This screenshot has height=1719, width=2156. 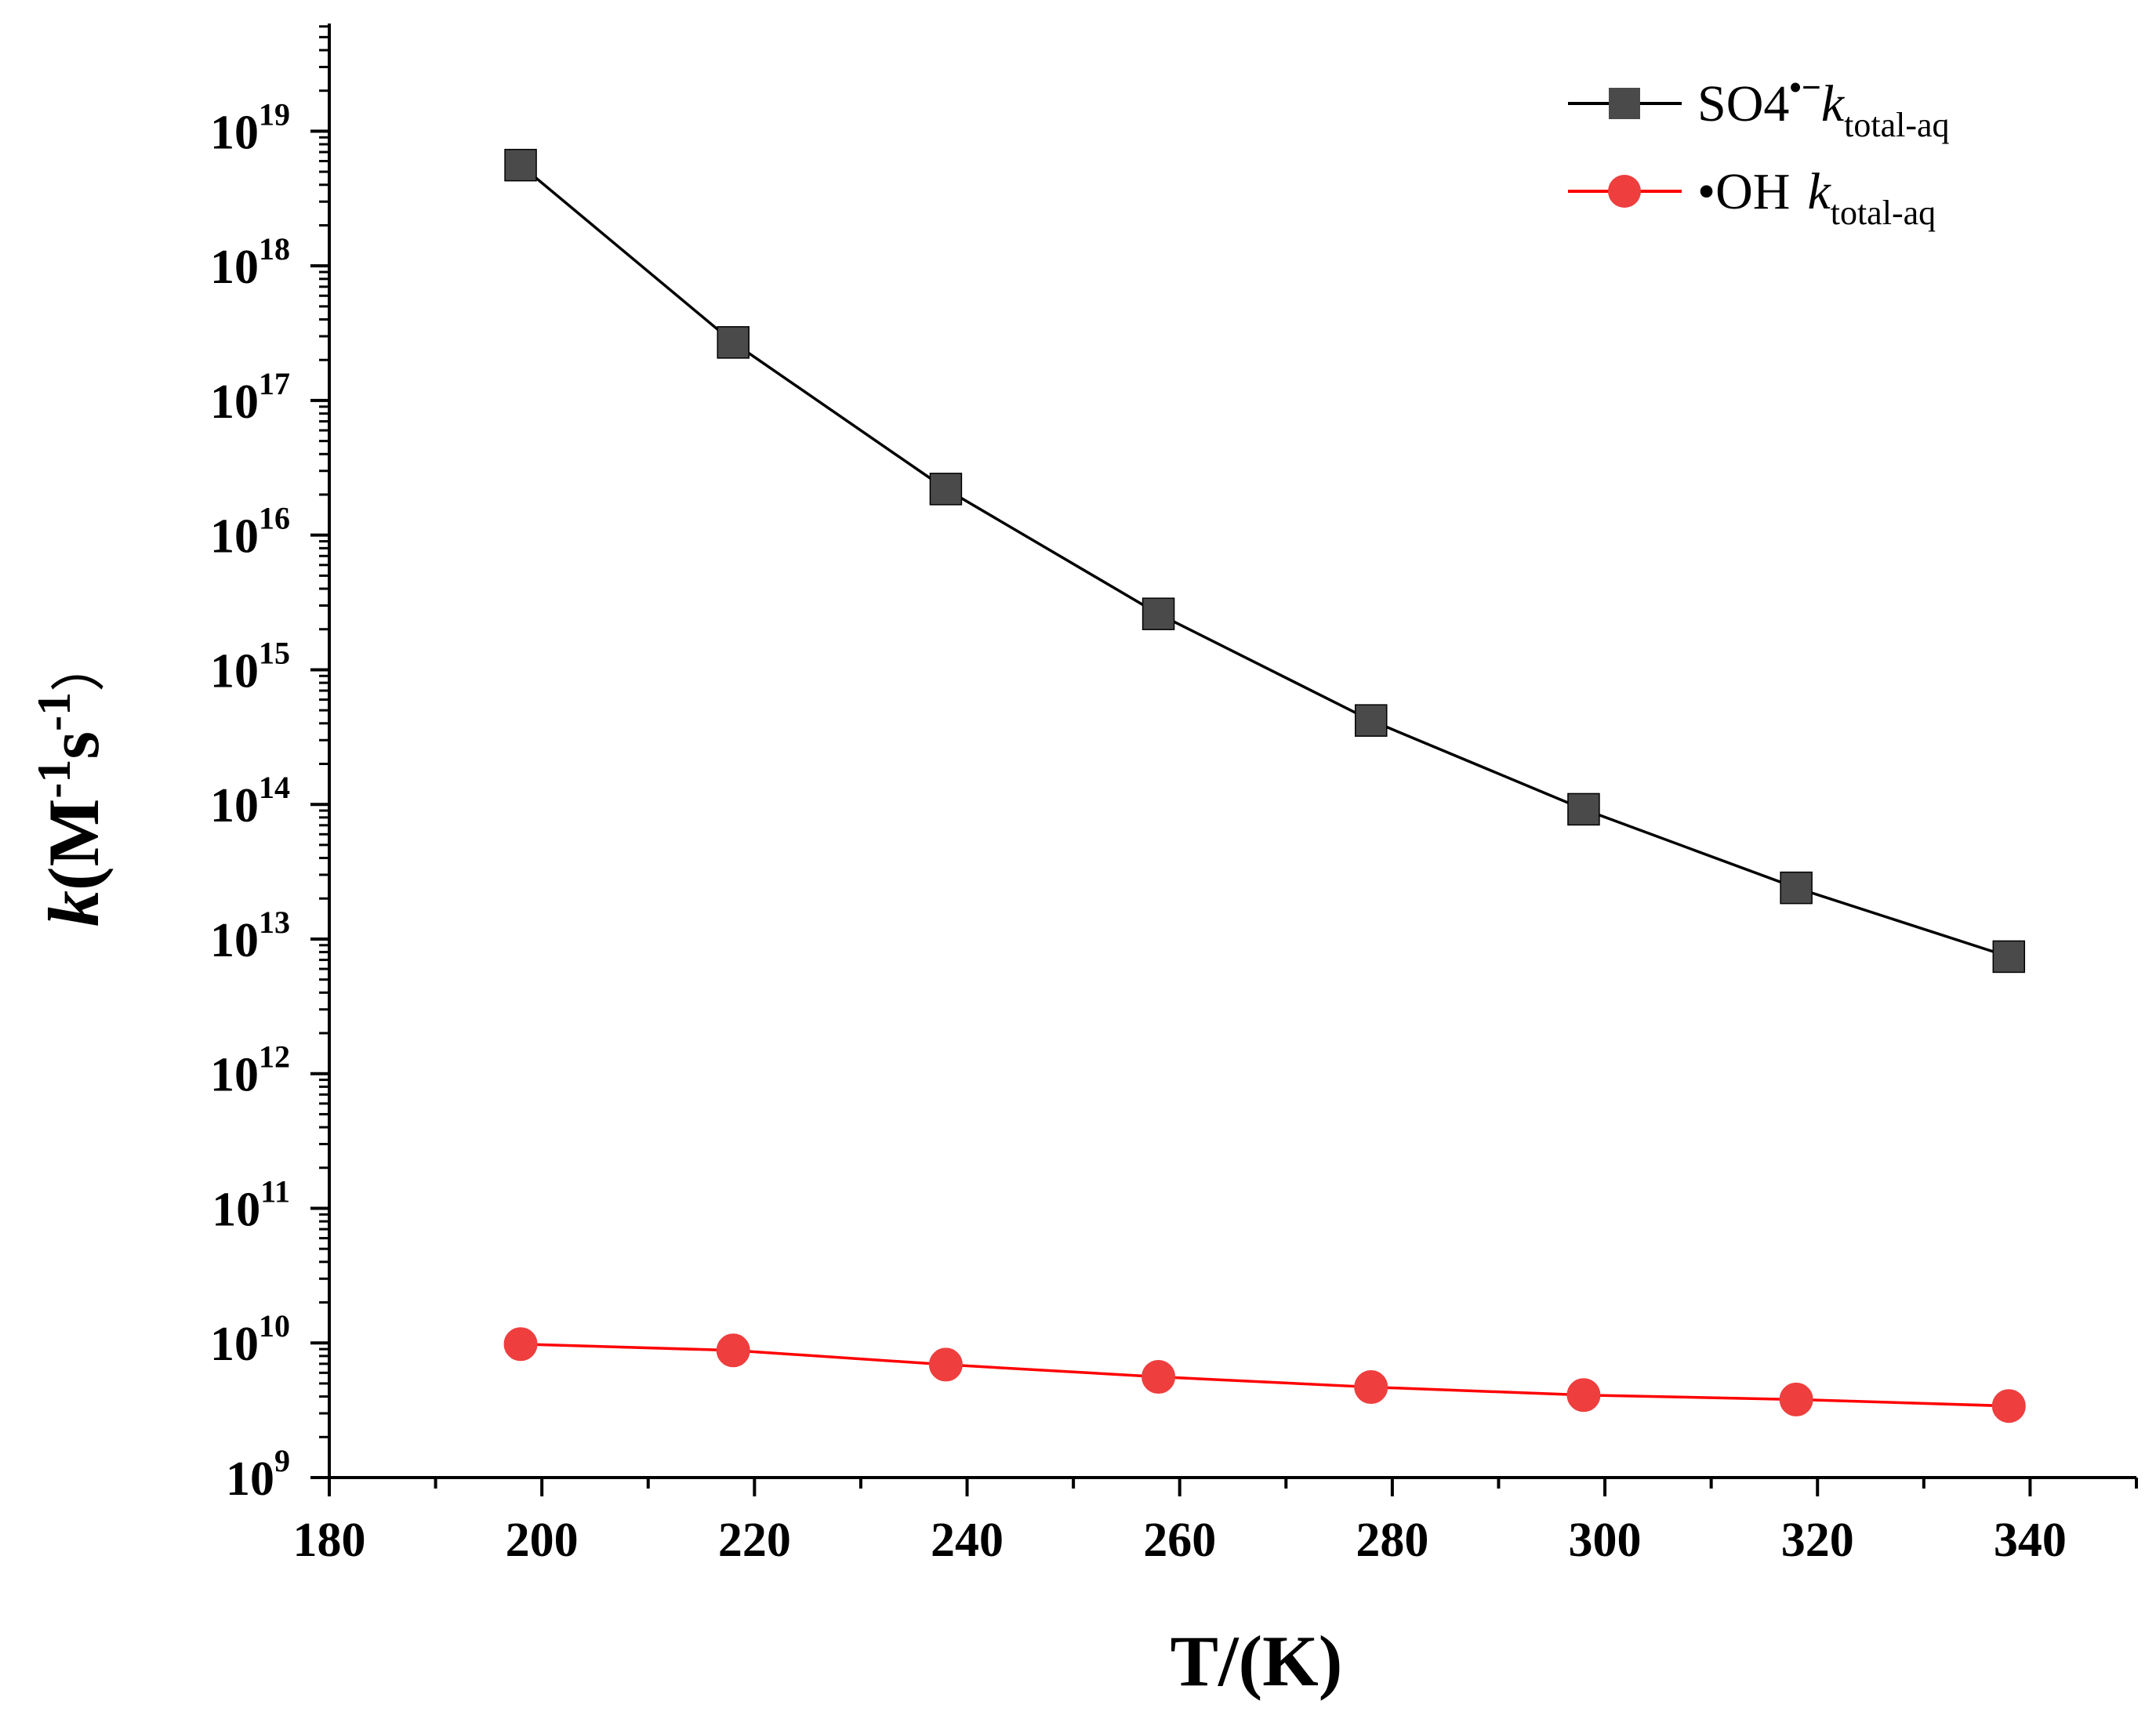 What do you see at coordinates (1823, 106) in the screenshot?
I see `legend-label: SO4•−ktotal-aq` at bounding box center [1823, 106].